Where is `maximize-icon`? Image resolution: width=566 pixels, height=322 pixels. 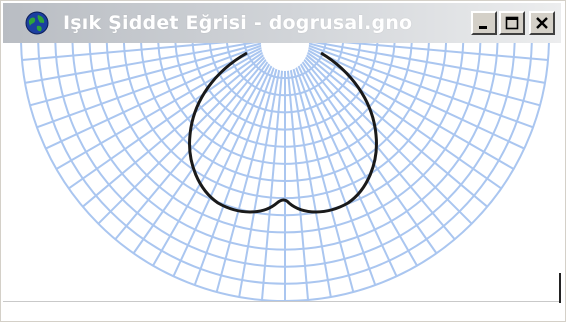
maximize-icon is located at coordinates (512, 23).